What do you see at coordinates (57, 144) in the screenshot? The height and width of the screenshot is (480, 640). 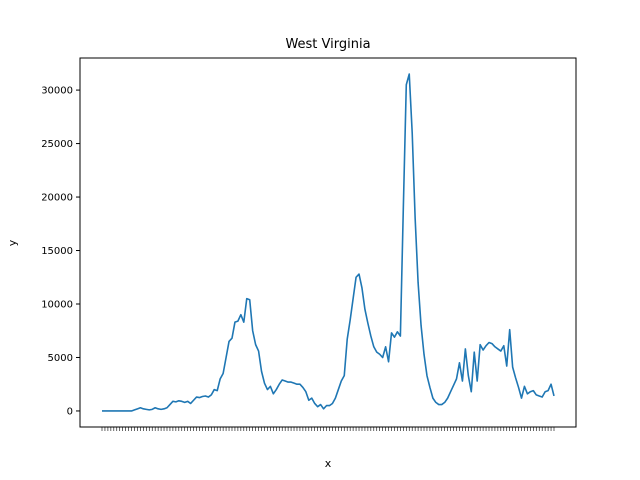 I see `y-tick-label: 25000` at bounding box center [57, 144].